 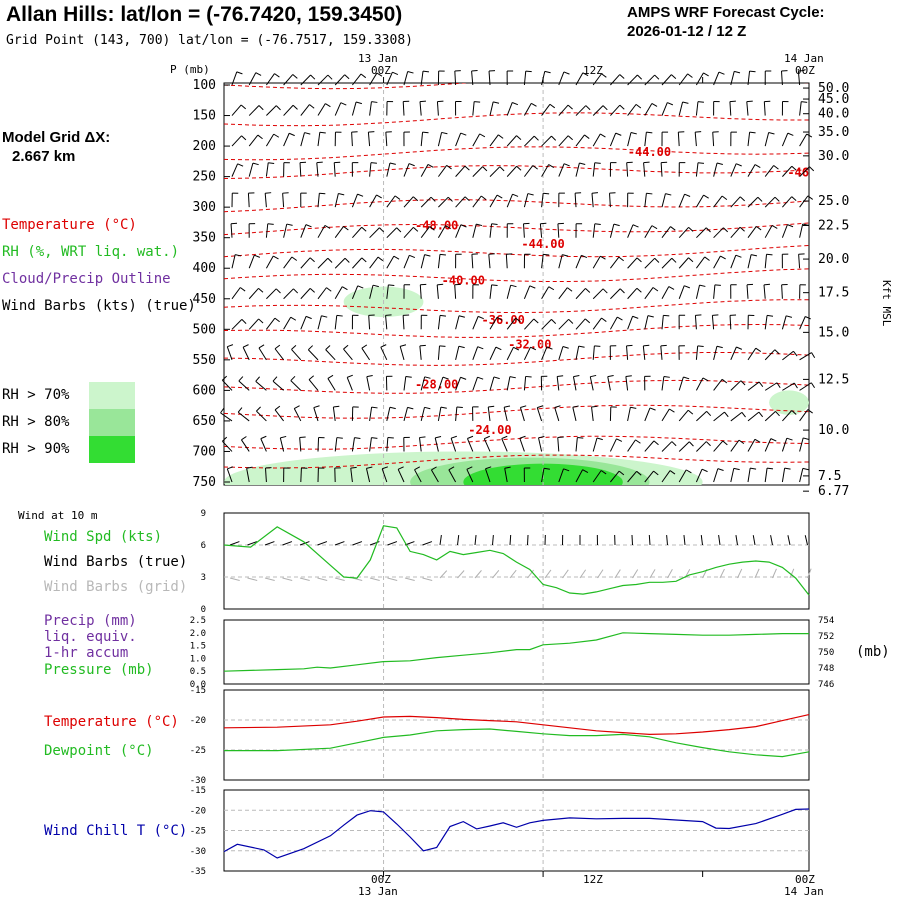 I want to click on temp-tick-label: -25, so click(x=198, y=751).